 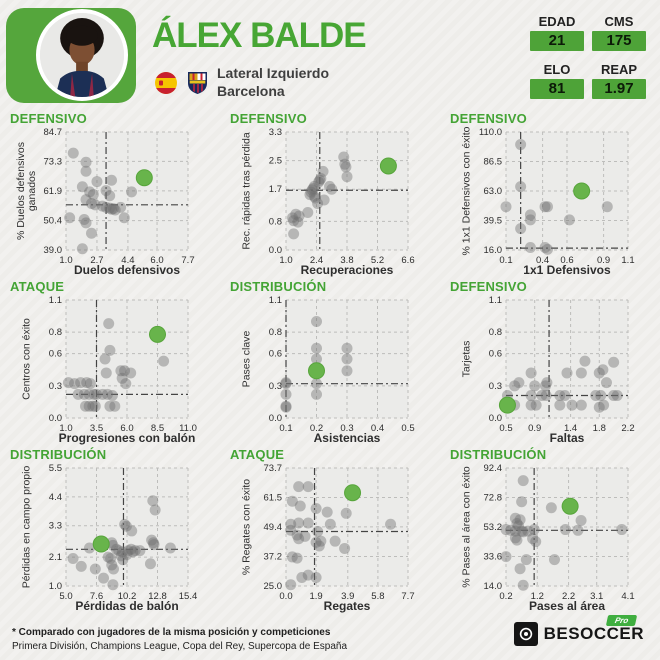 What do you see at coordinates (53, 161) in the screenshot?
I see `svg-text: 73.3` at bounding box center [53, 161].